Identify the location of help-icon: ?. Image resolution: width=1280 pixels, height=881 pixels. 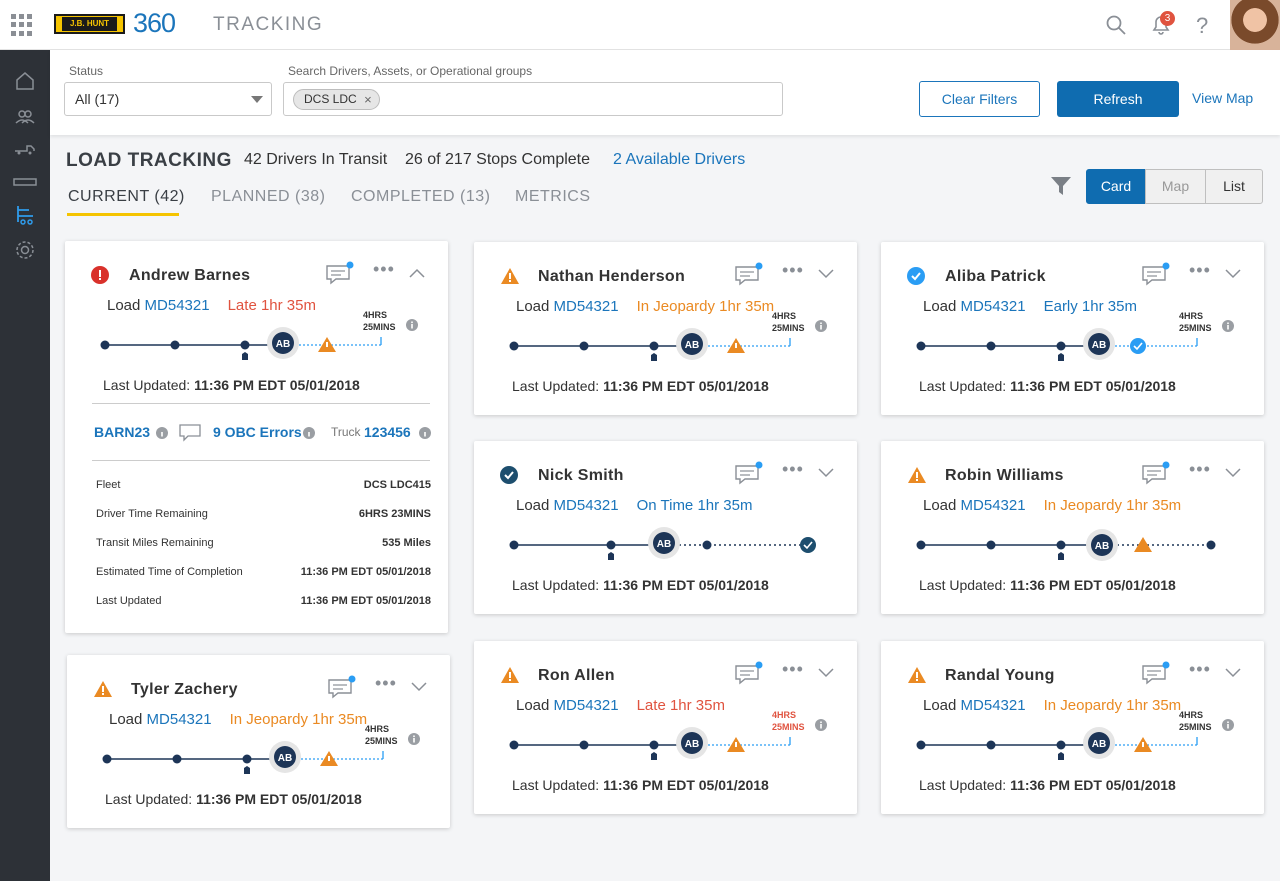
(1202, 25).